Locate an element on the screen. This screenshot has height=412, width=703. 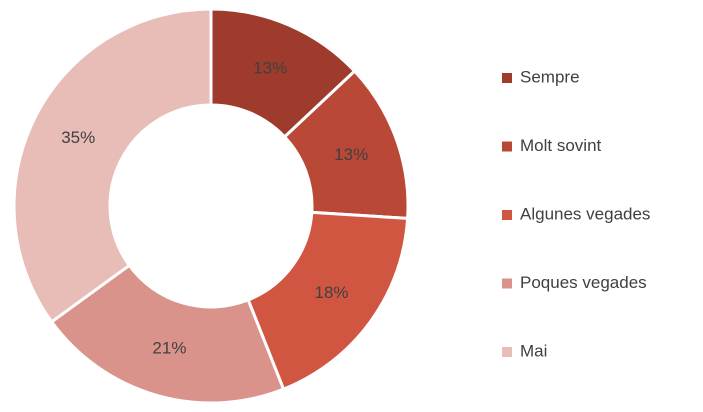
data-label: 21% is located at coordinates (169, 348).